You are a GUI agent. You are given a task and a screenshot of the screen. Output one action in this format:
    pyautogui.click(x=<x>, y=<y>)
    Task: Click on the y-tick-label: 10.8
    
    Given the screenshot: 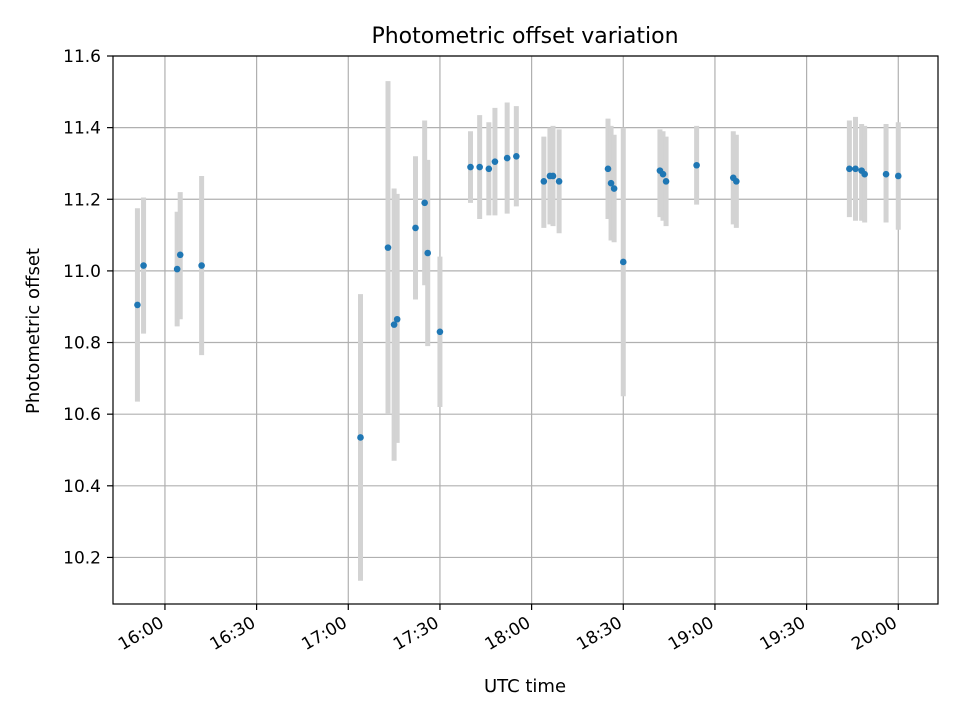 What is the action you would take?
    pyautogui.click(x=82, y=344)
    